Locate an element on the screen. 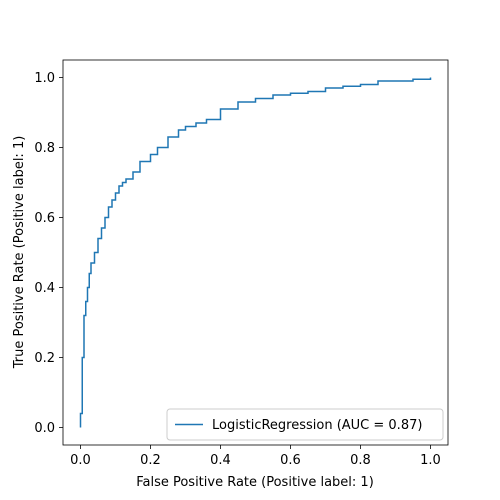  legend-entry-label: LogisticRegression (AUC = 0.87) is located at coordinates (317, 425).